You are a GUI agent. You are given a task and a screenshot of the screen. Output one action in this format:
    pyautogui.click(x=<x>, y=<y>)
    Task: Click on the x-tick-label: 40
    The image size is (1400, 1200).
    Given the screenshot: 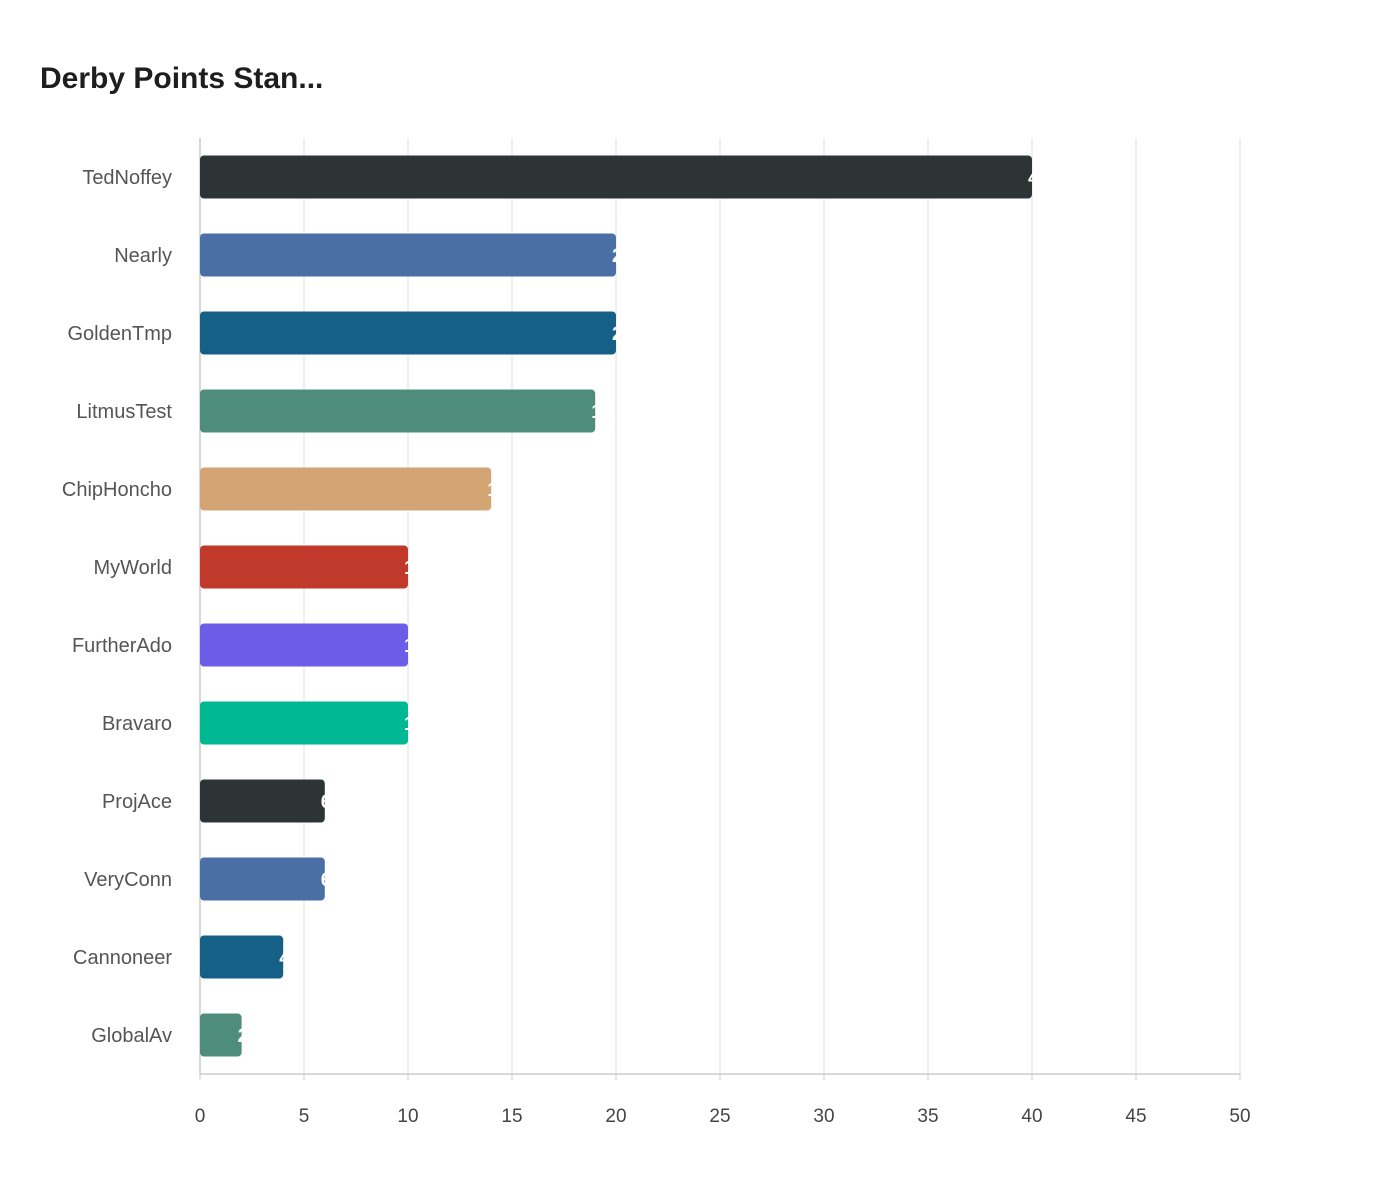 What is the action you would take?
    pyautogui.click(x=1031, y=1116)
    